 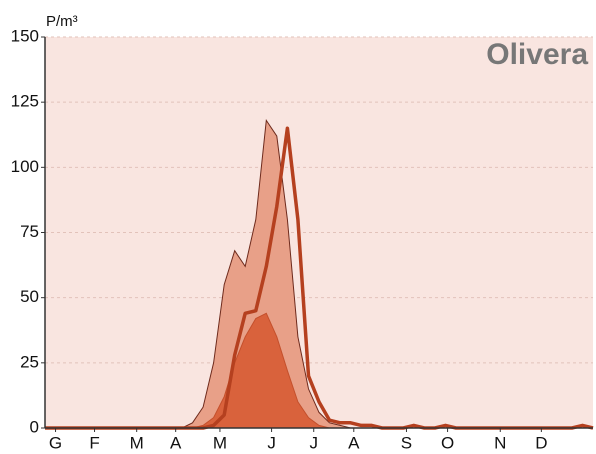 I want to click on y-tick-label: 150, so click(x=25, y=35).